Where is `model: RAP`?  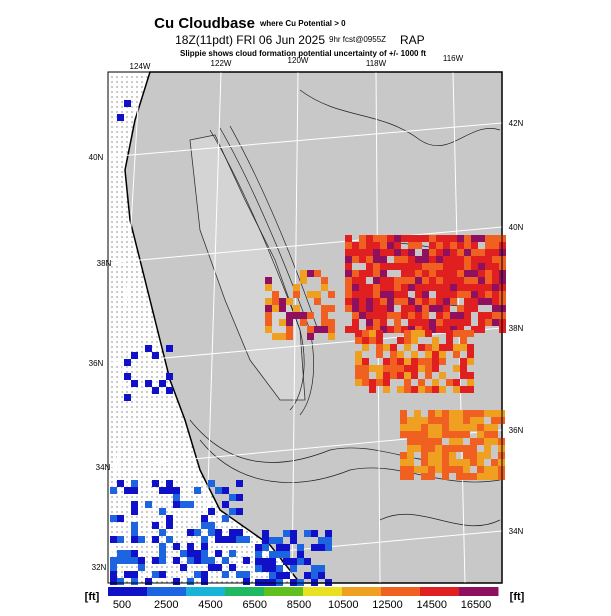
model: RAP is located at coordinates (412, 40).